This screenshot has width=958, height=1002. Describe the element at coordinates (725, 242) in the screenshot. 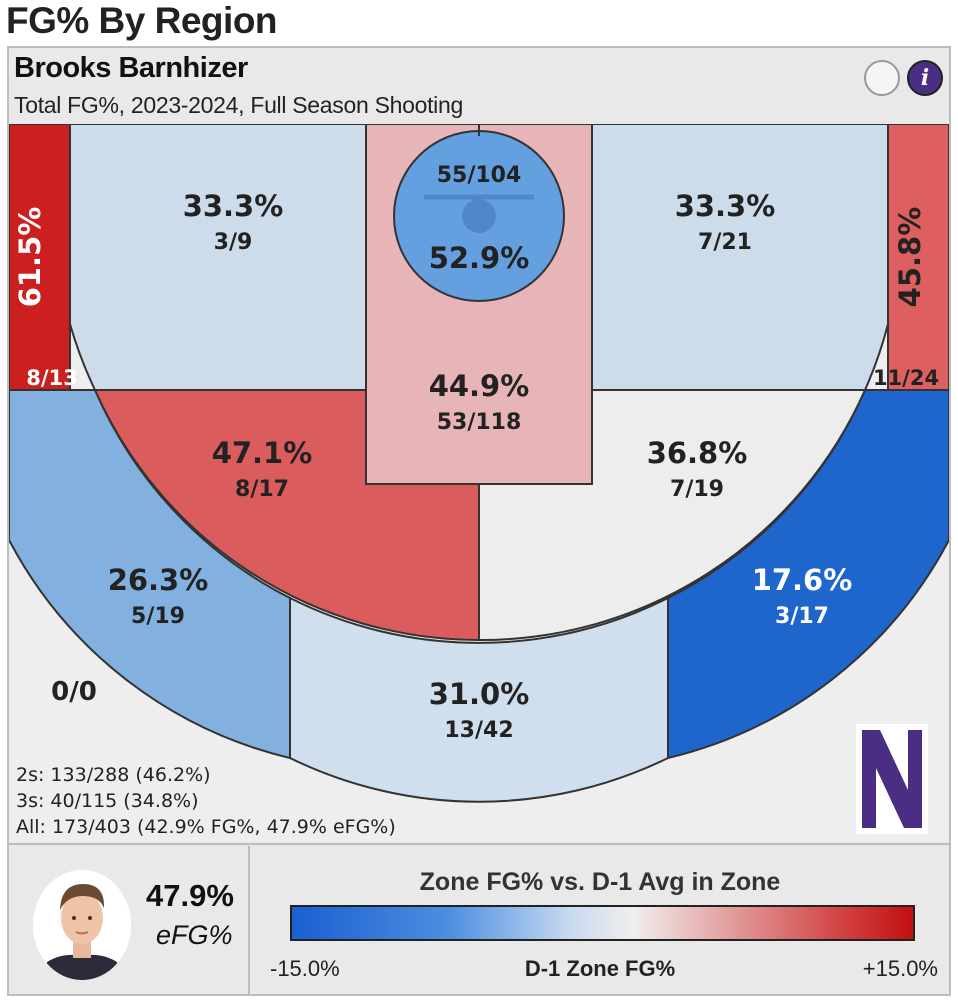

I see `zone-att-right-baseline-mid: 7/21` at that location.